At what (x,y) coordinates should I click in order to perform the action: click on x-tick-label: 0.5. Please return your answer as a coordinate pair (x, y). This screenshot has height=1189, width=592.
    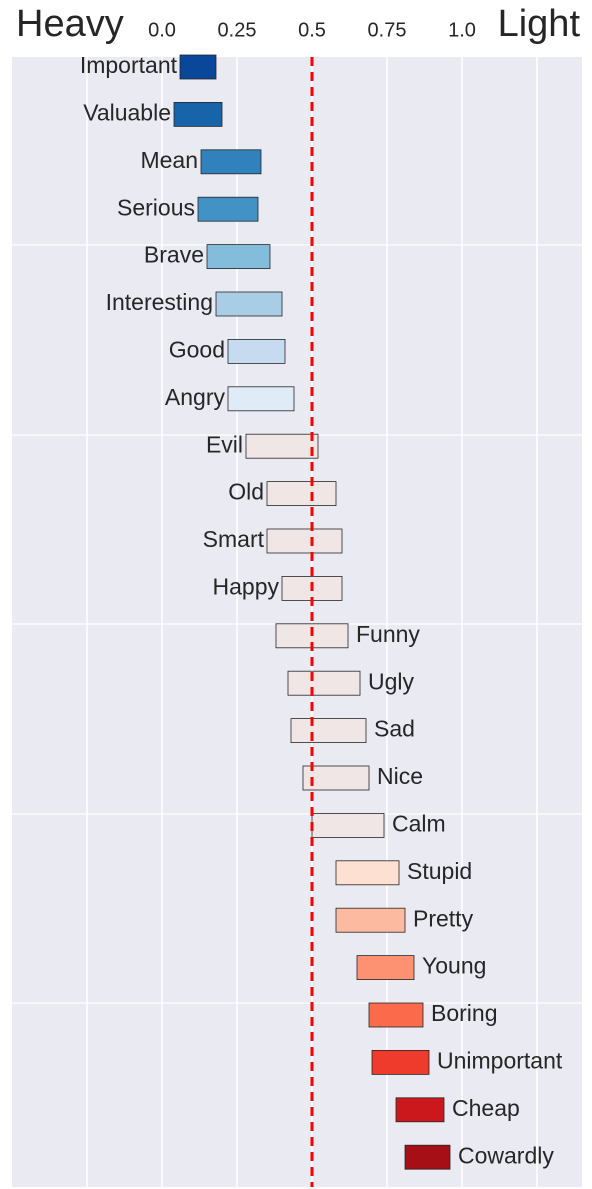
    Looking at the image, I should click on (312, 30).